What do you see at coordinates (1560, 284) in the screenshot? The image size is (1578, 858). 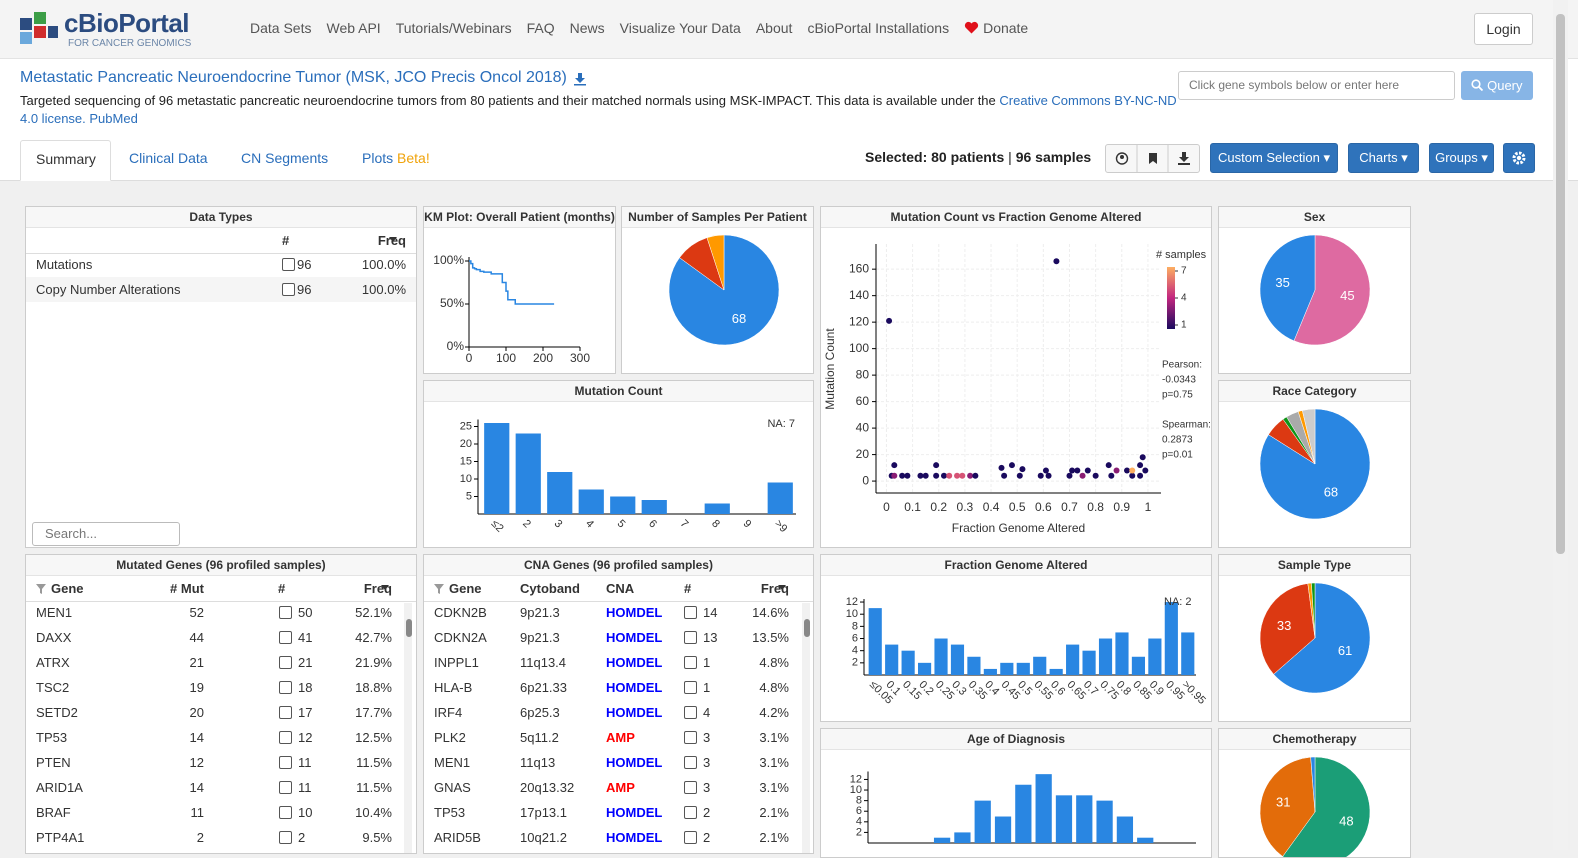 I see `scrollbar-thumb` at bounding box center [1560, 284].